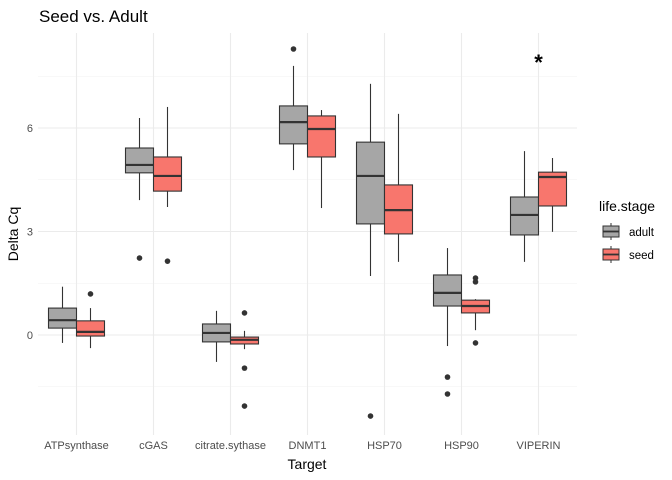 This screenshot has height=480, width=672. Describe the element at coordinates (398, 187) in the screenshot. I see `box-seed-HSP70` at that location.